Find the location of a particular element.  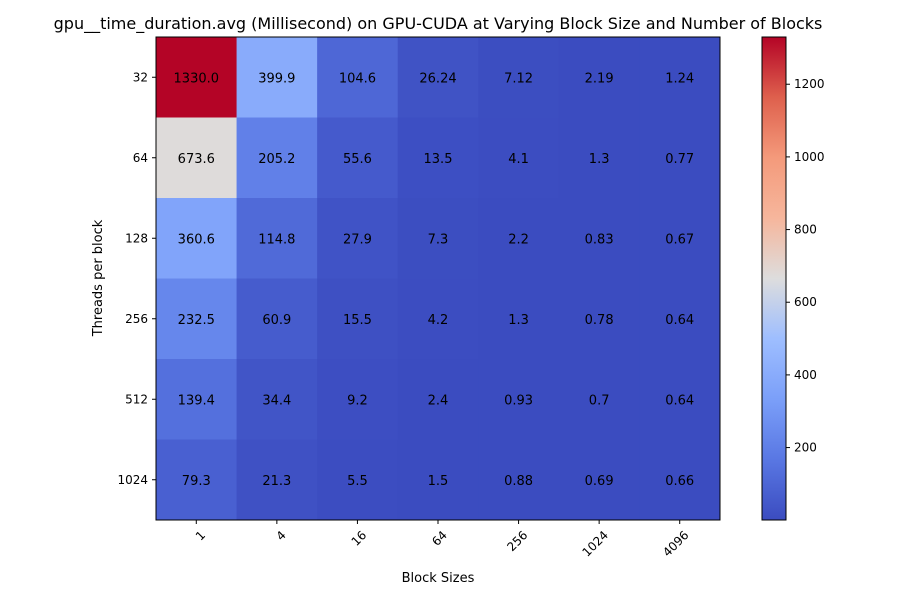

cell-value-label: 0.66 is located at coordinates (679, 481).